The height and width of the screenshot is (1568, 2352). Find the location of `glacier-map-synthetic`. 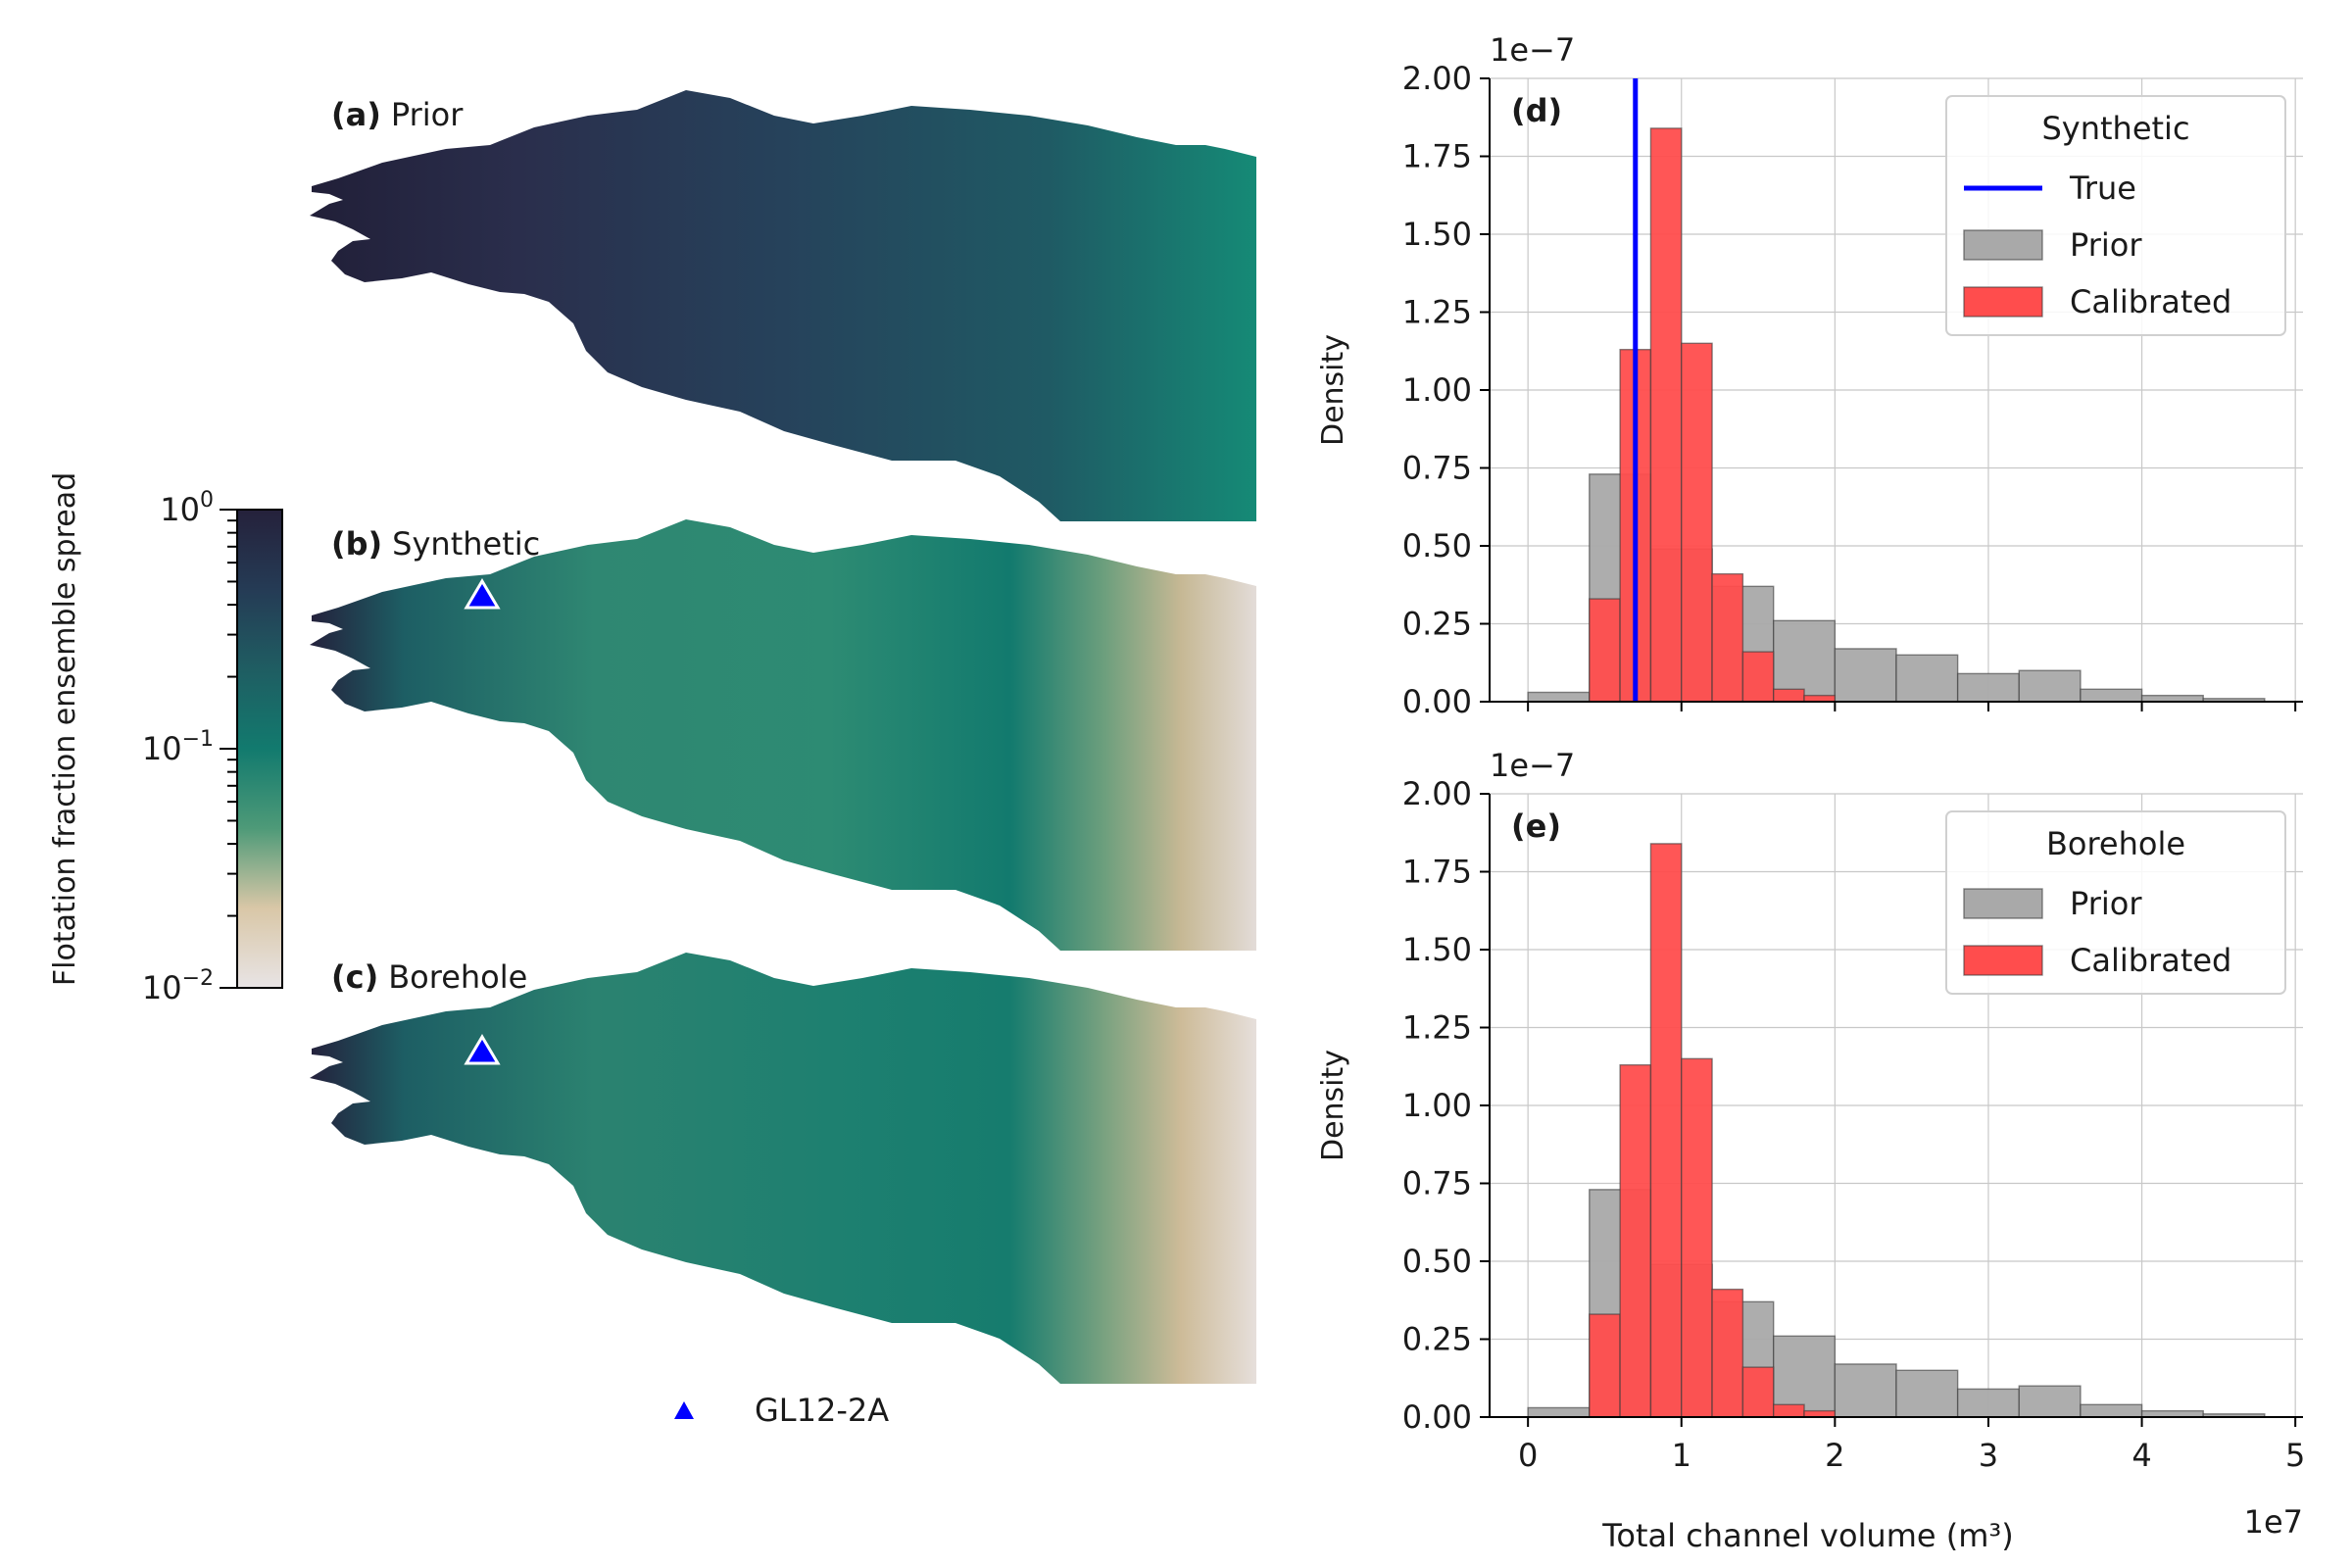

glacier-map-synthetic is located at coordinates (783, 735).